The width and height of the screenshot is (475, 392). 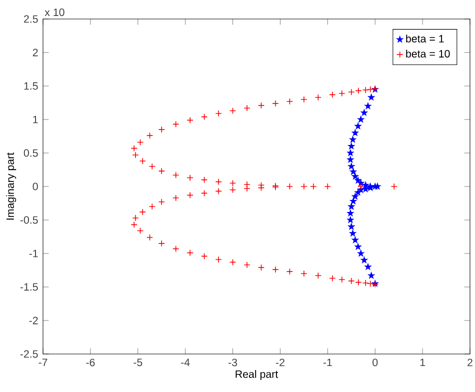 I want to click on x-tick-label: 0, so click(x=375, y=362).